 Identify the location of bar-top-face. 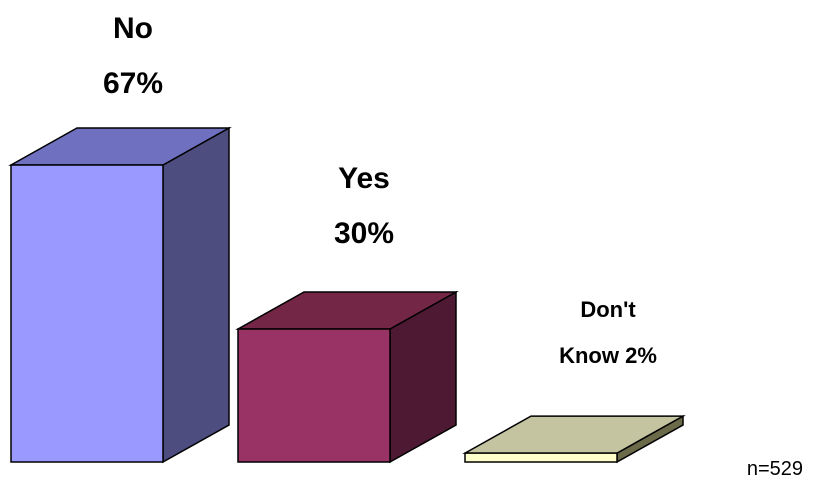
(574, 434).